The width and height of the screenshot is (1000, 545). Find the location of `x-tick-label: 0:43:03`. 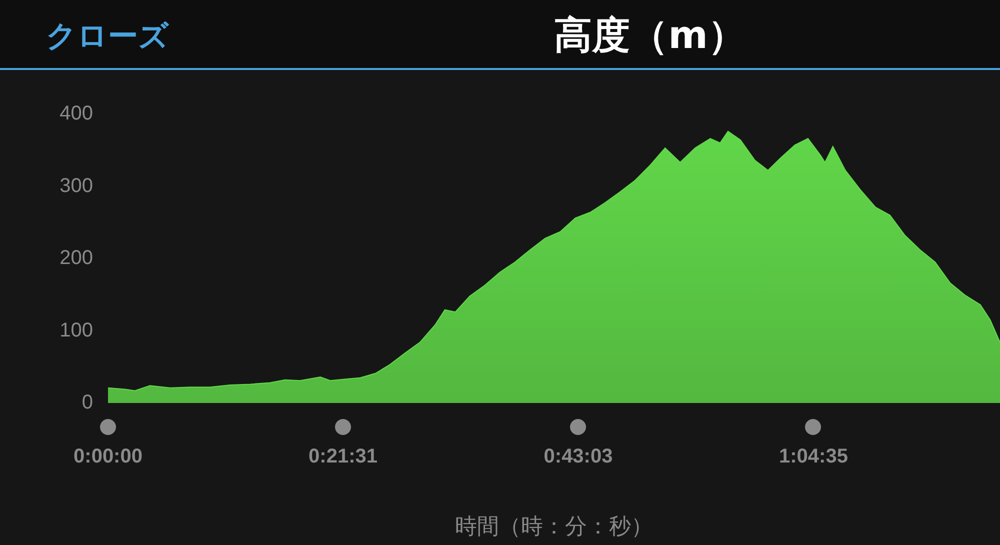

x-tick-label: 0:43:03 is located at coordinates (578, 457).